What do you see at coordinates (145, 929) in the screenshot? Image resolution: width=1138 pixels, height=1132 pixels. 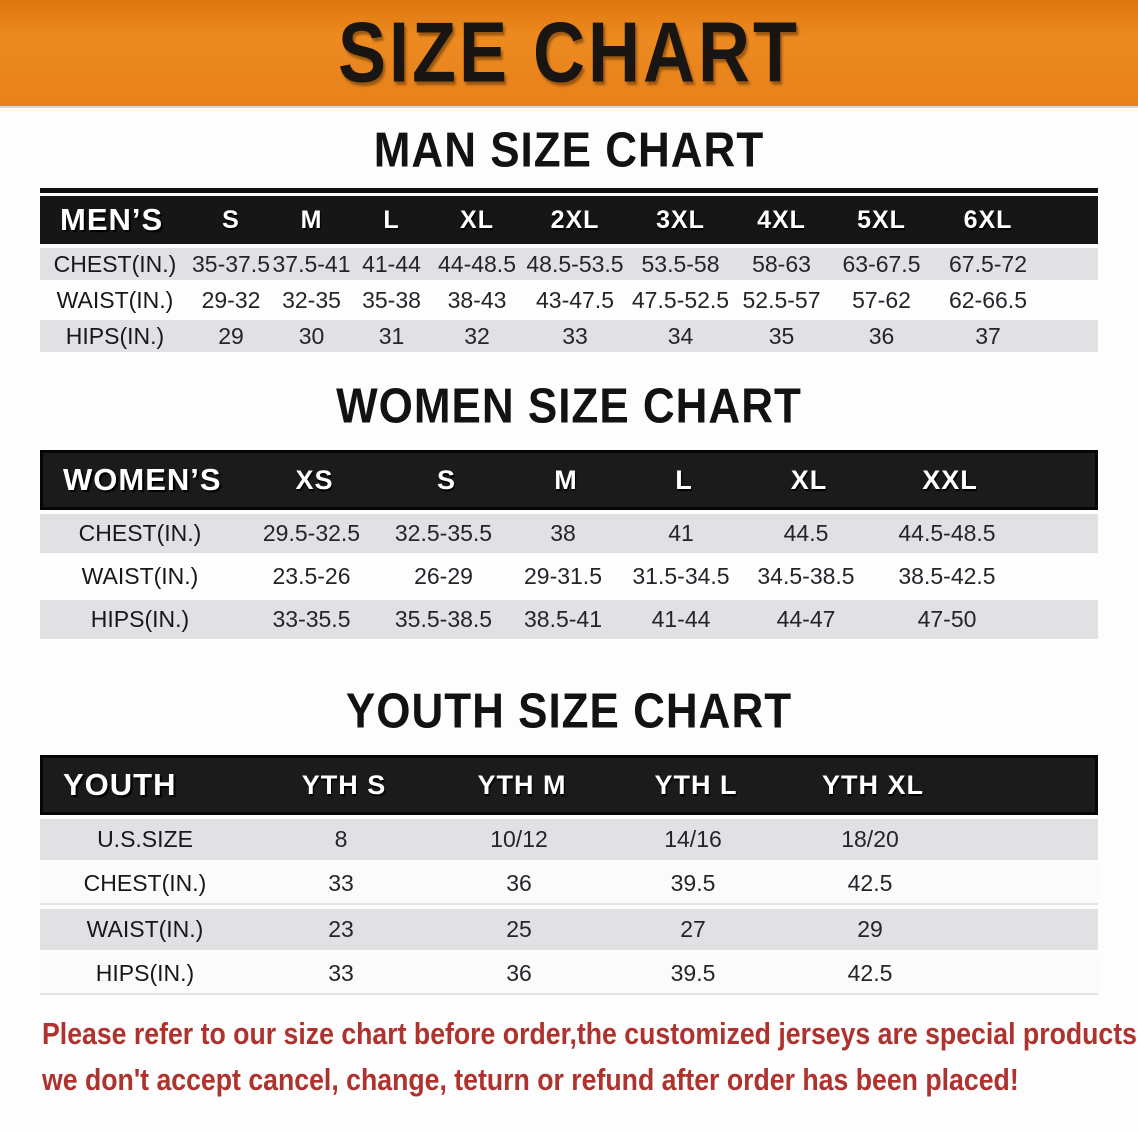 I see `youth-row-label-text: WAIST(IN.)` at bounding box center [145, 929].